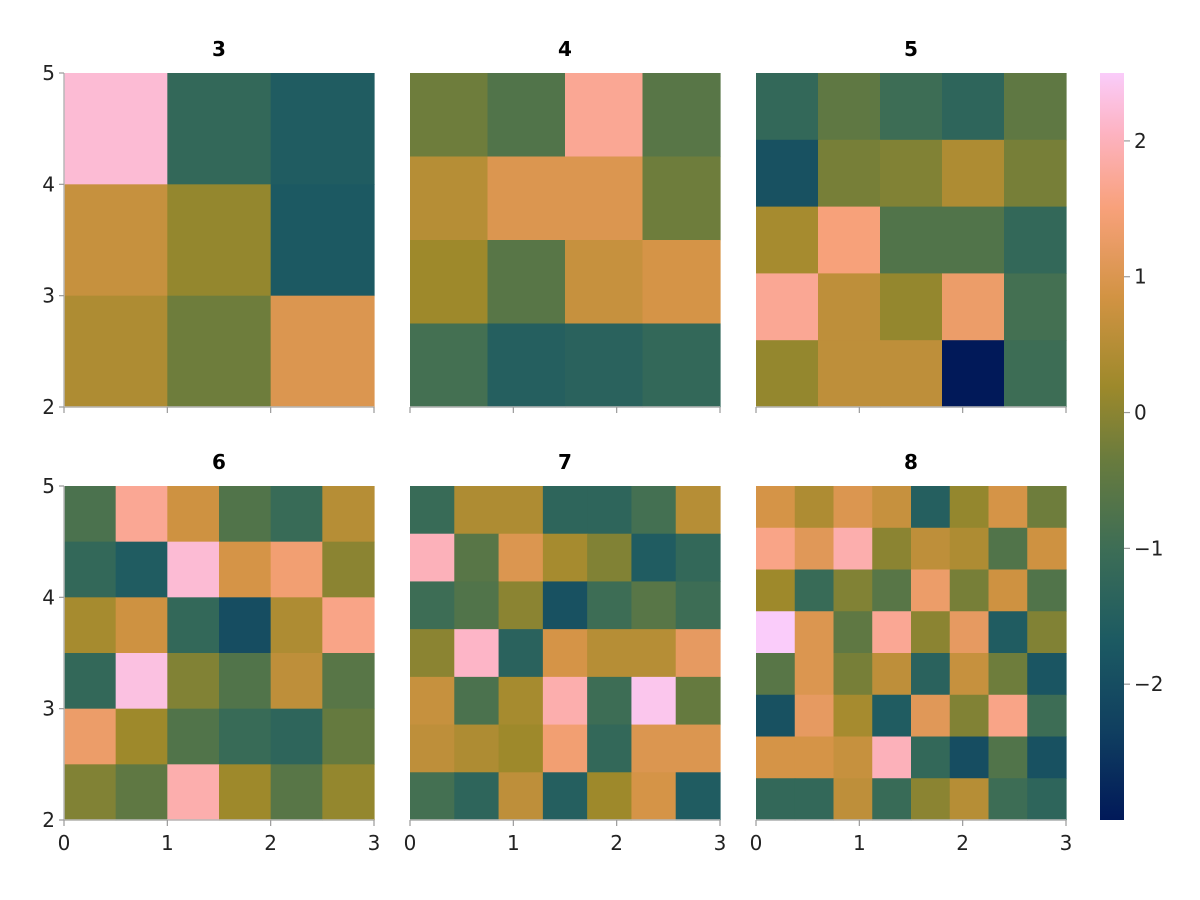 Image resolution: width=1200 pixels, height=900 pixels. What do you see at coordinates (219, 49) in the screenshot?
I see `panel-title: 3` at bounding box center [219, 49].